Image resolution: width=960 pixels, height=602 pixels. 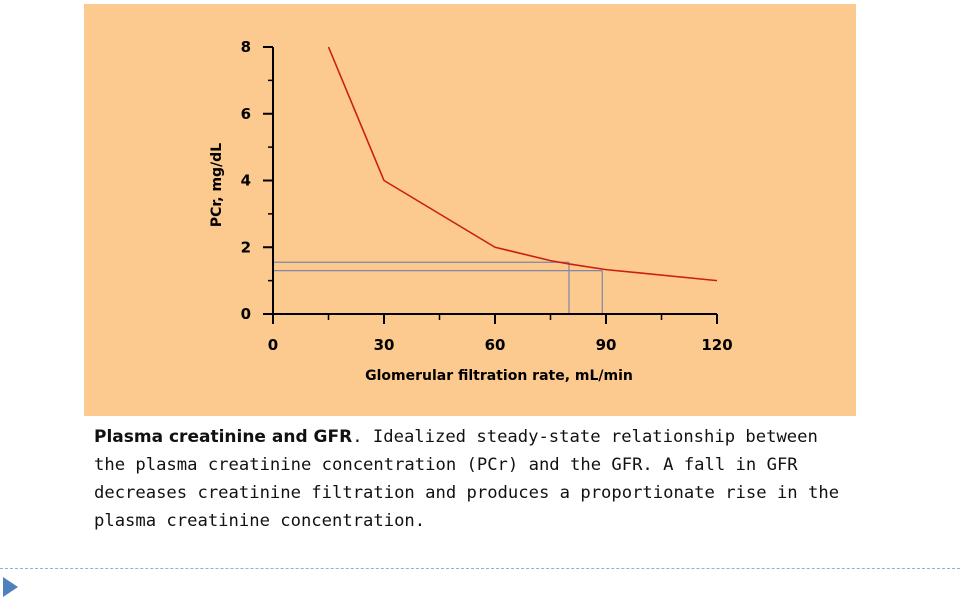 What do you see at coordinates (606, 345) in the screenshot?
I see `x-tick-label: 90` at bounding box center [606, 345].